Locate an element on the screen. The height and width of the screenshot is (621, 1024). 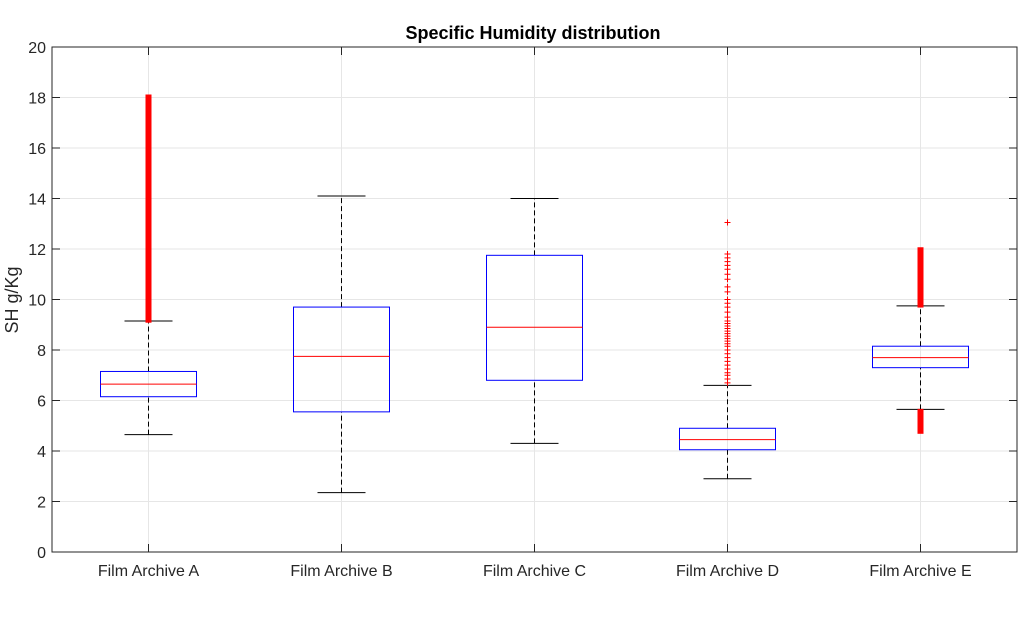
y-axis-label: SH g/Kg is located at coordinates (12, 299).